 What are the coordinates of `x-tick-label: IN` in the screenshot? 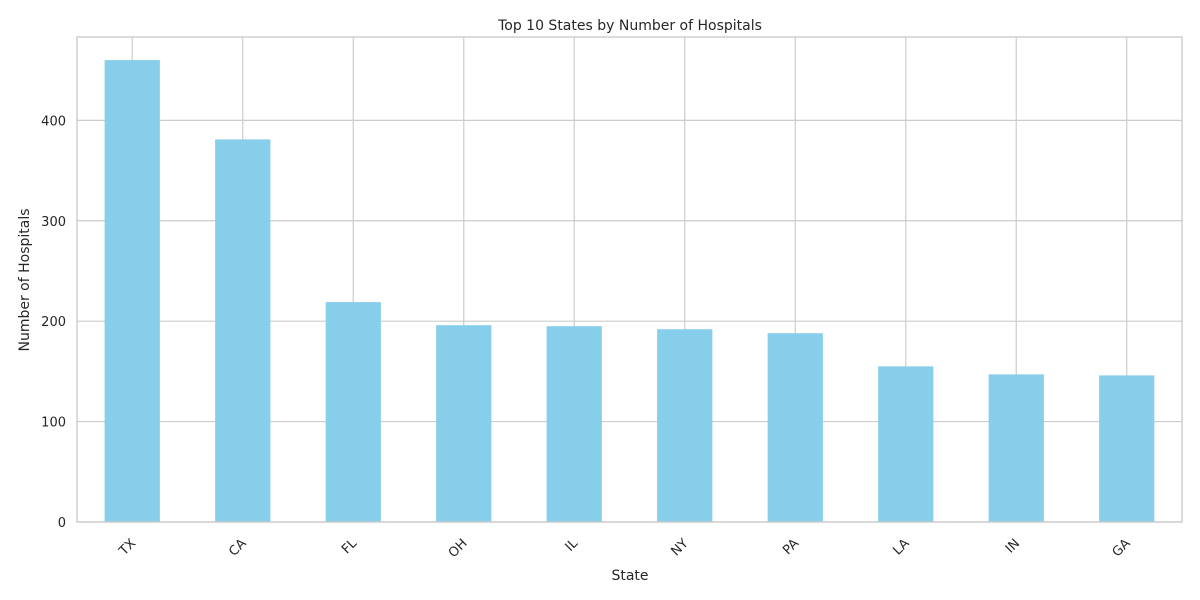 It's located at (1013, 546).